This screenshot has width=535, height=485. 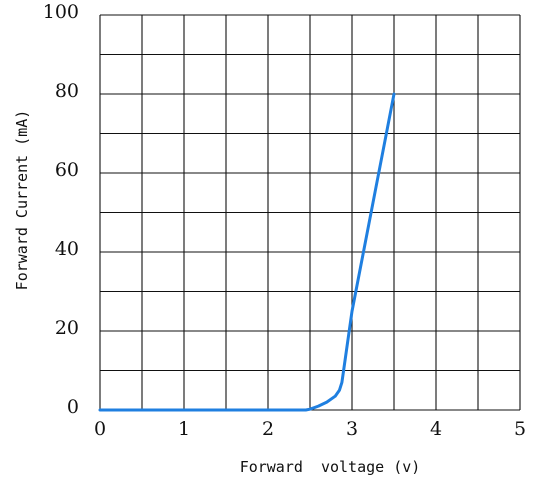 What do you see at coordinates (436, 429) in the screenshot?
I see `x-tick-label: 4` at bounding box center [436, 429].